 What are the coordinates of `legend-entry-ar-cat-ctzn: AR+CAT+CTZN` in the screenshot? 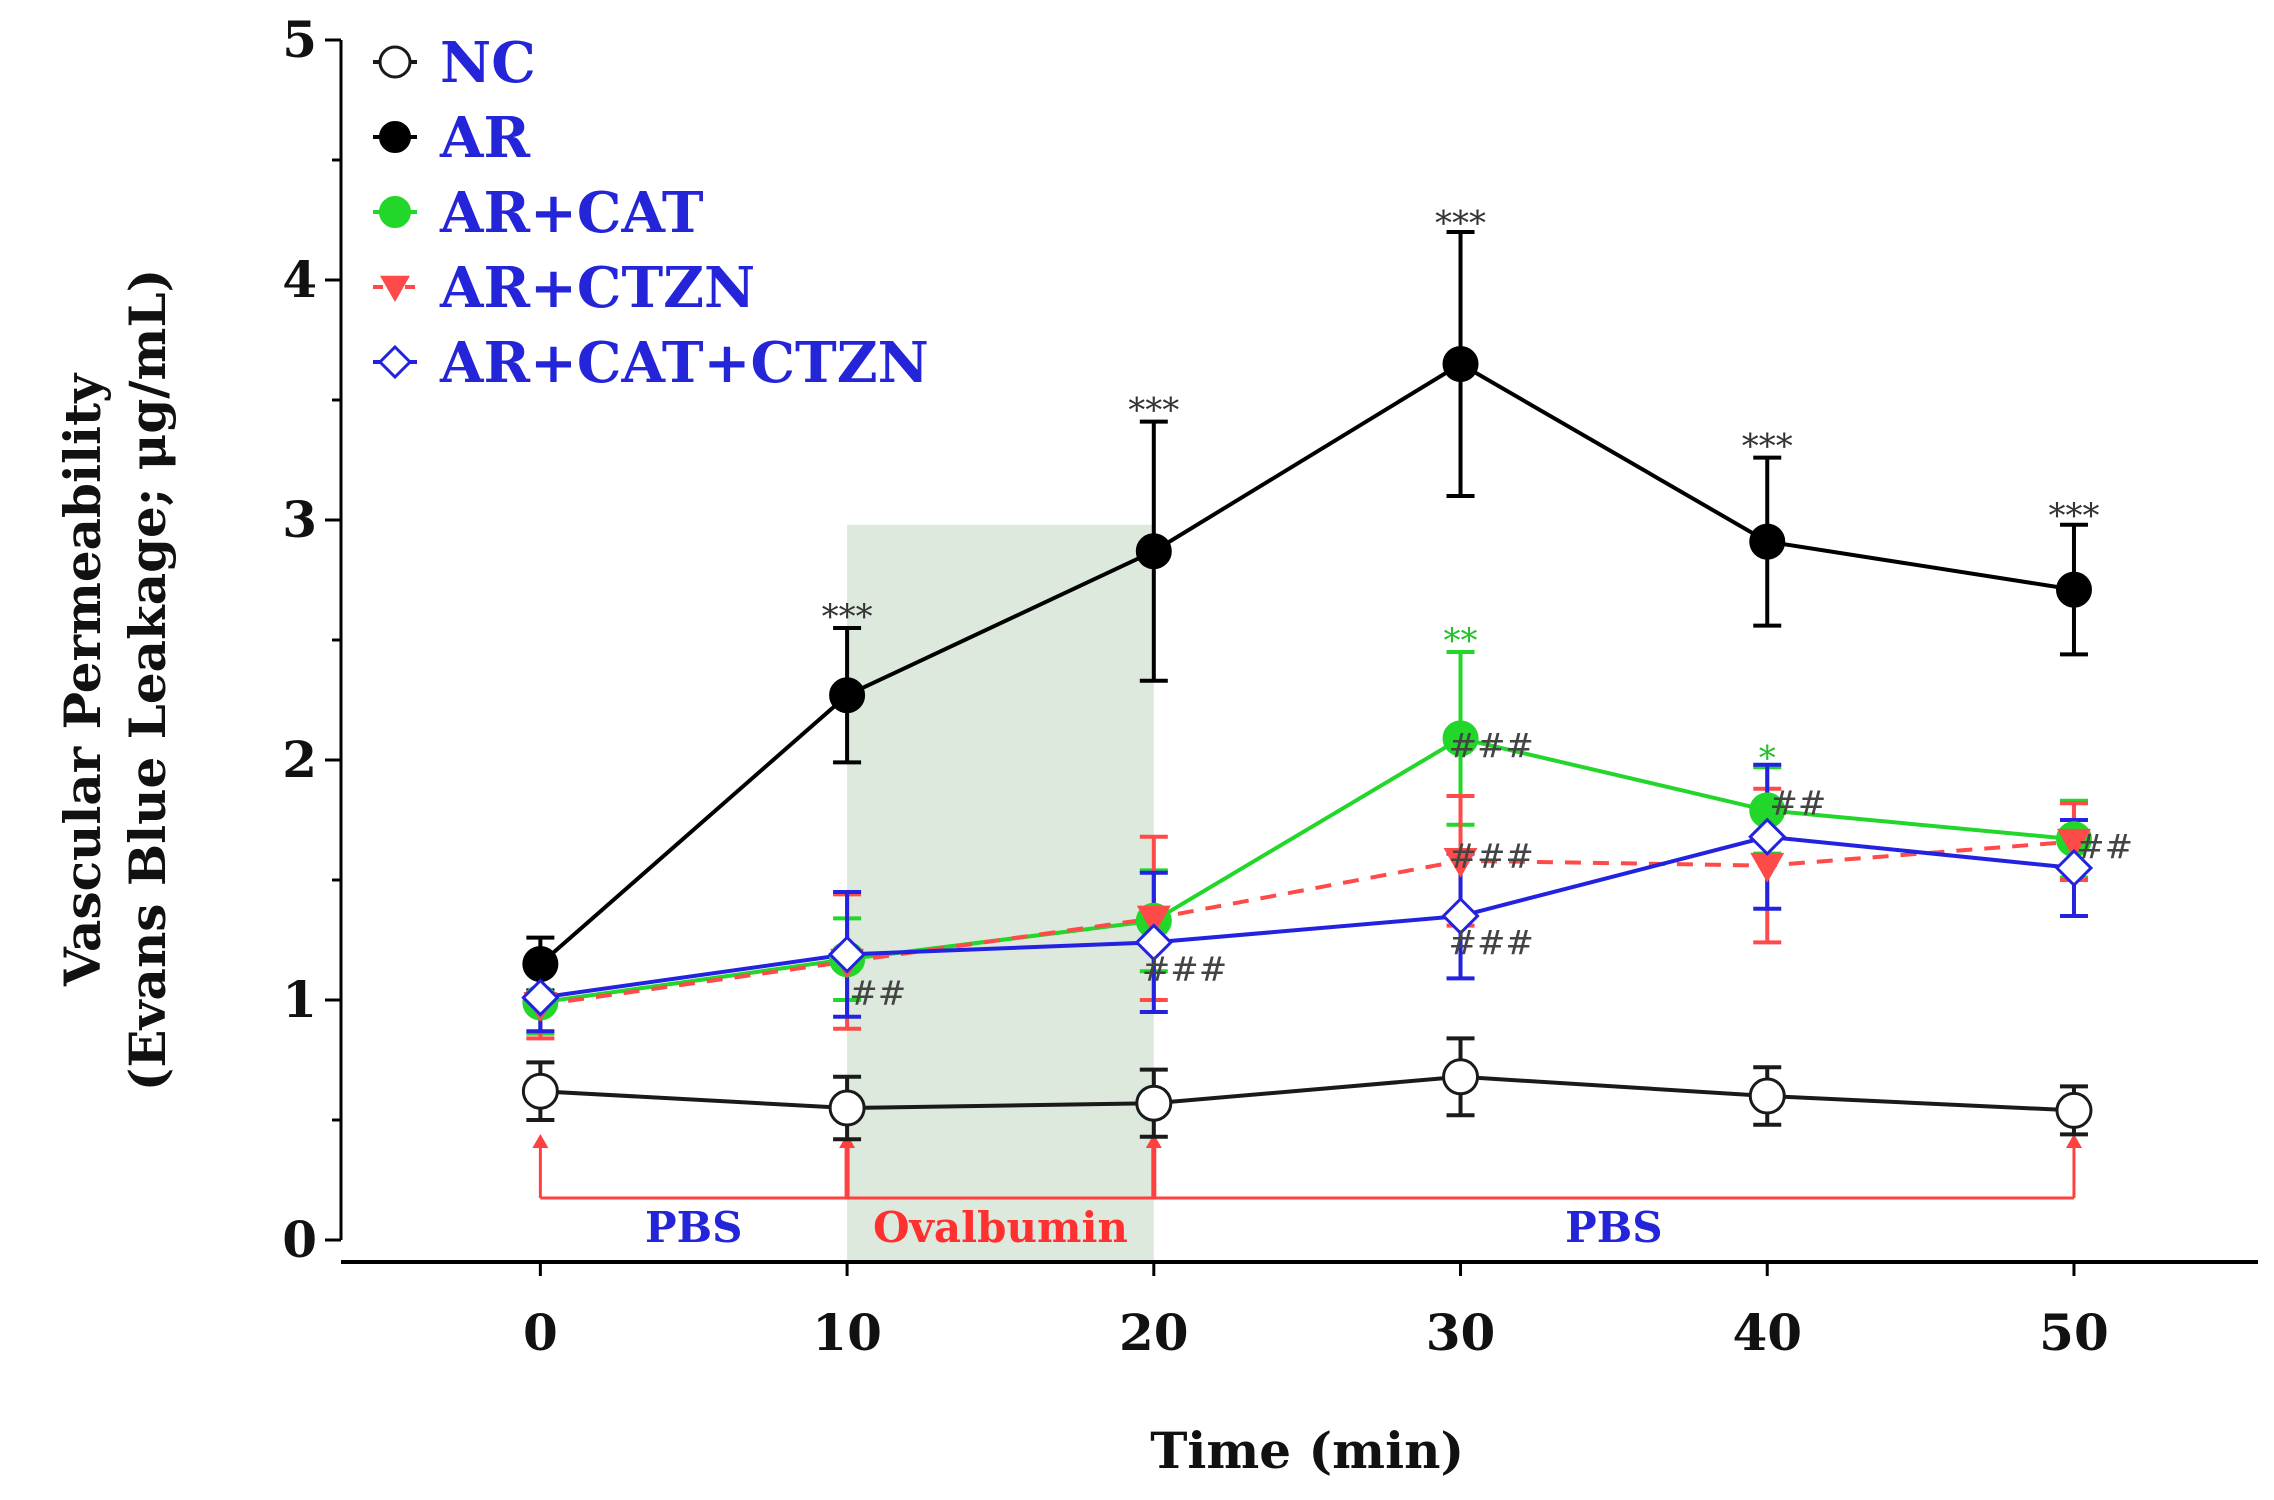 It's located at (651, 363).